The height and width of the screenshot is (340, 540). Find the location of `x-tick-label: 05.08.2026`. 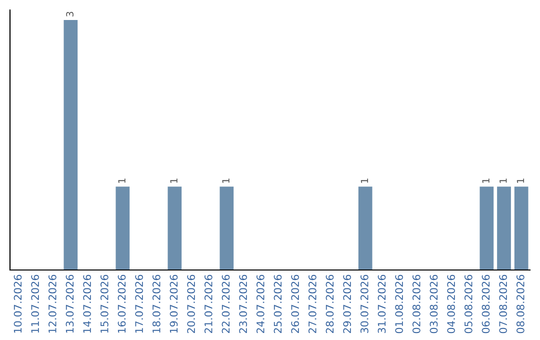

x-tick-label: 05.08.2026 is located at coordinates (468, 304).